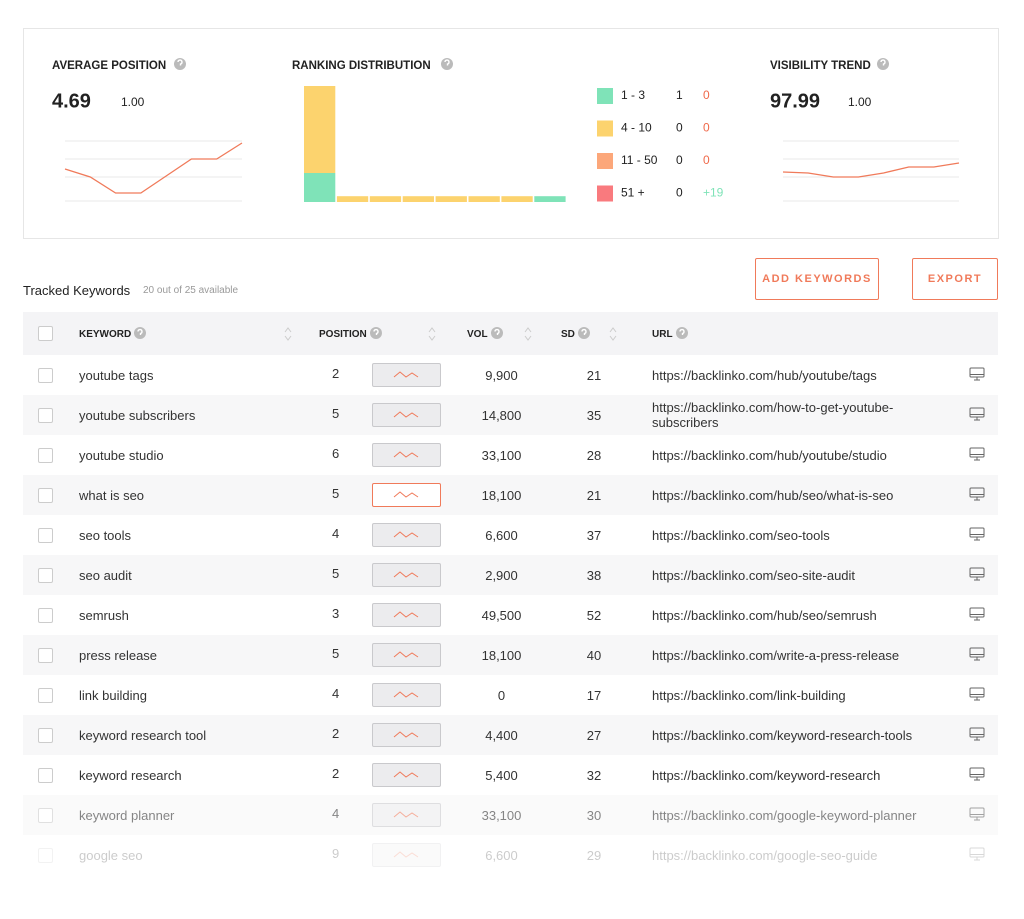  Describe the element at coordinates (501, 735) in the screenshot. I see `volume: 4,400` at that location.